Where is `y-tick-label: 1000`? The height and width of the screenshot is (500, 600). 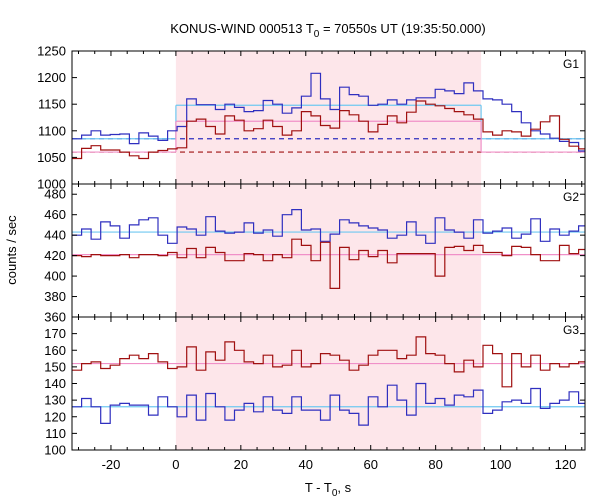 y-tick-label: 1000 is located at coordinates (51, 184).